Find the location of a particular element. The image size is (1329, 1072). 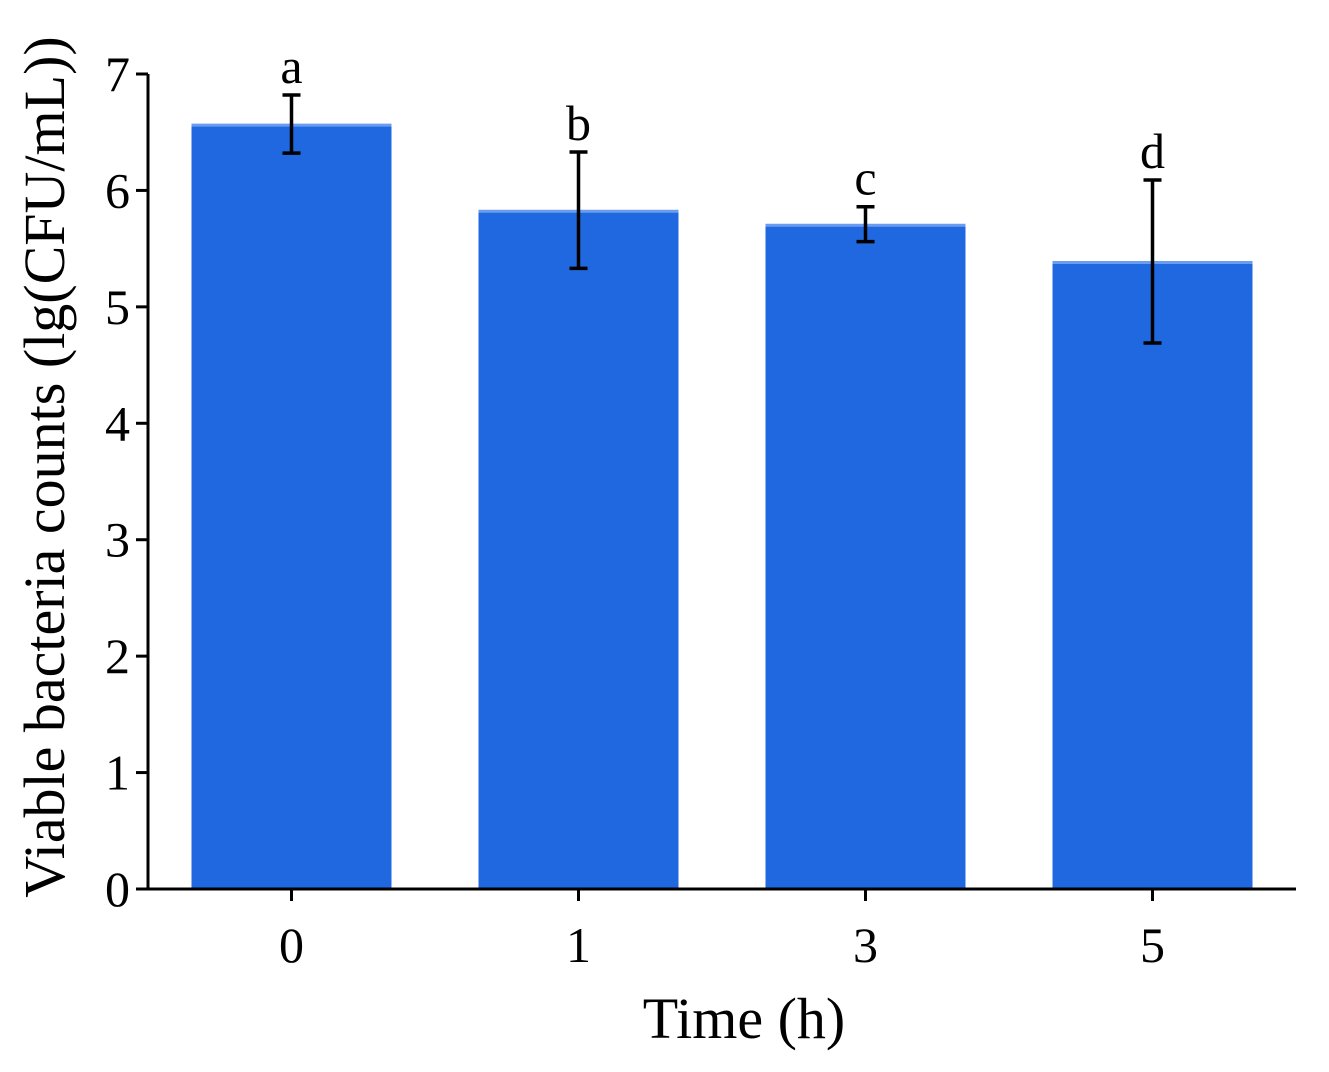

x-tick-label: 0 is located at coordinates (291, 945).